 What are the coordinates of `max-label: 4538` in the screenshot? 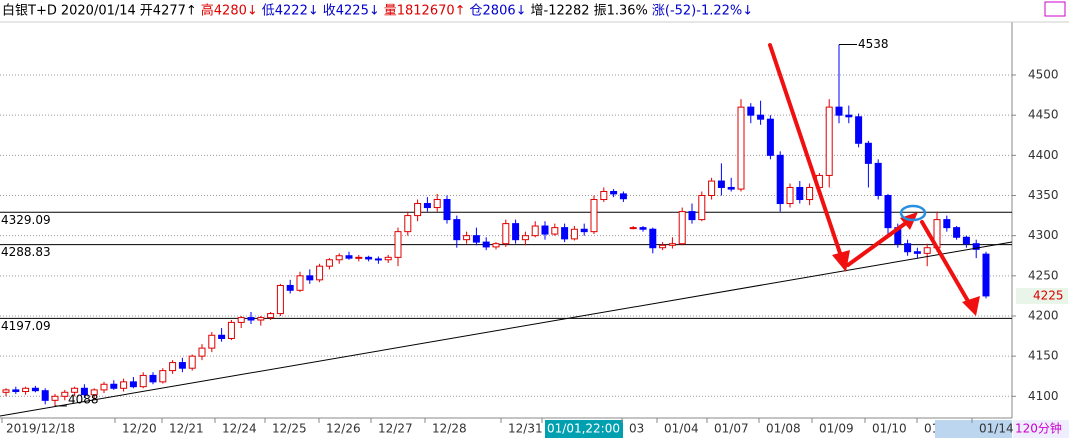 It's located at (873, 44).